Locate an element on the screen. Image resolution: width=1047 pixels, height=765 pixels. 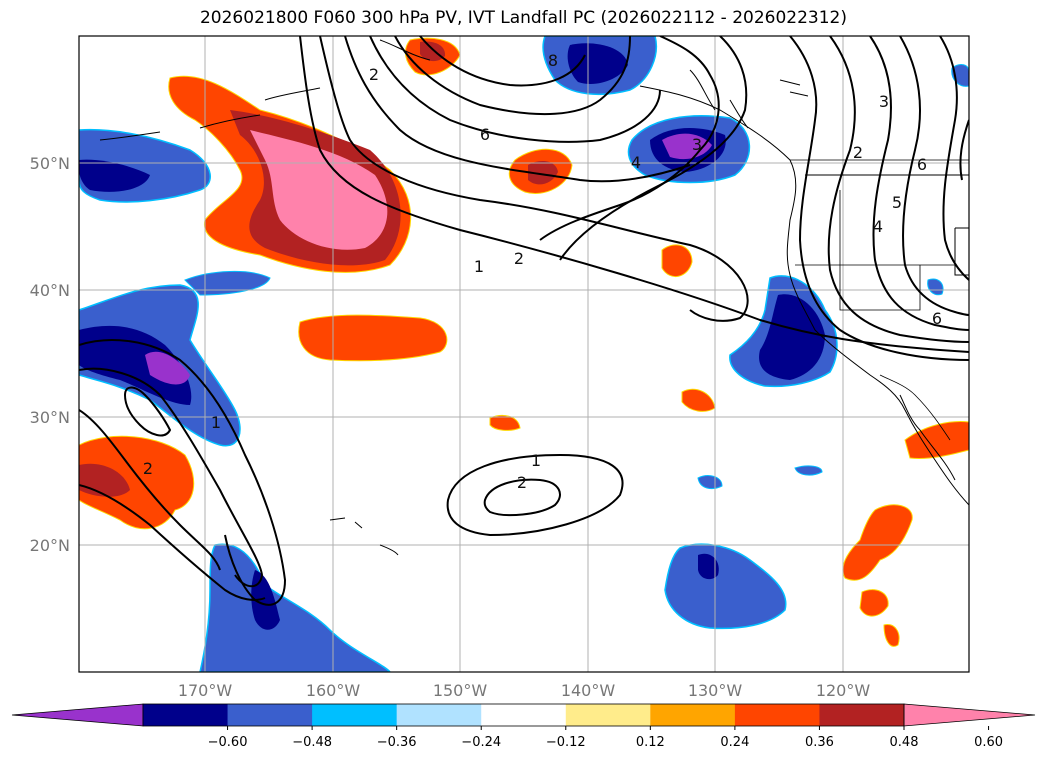
lon-label: 130°W is located at coordinates (715, 690).